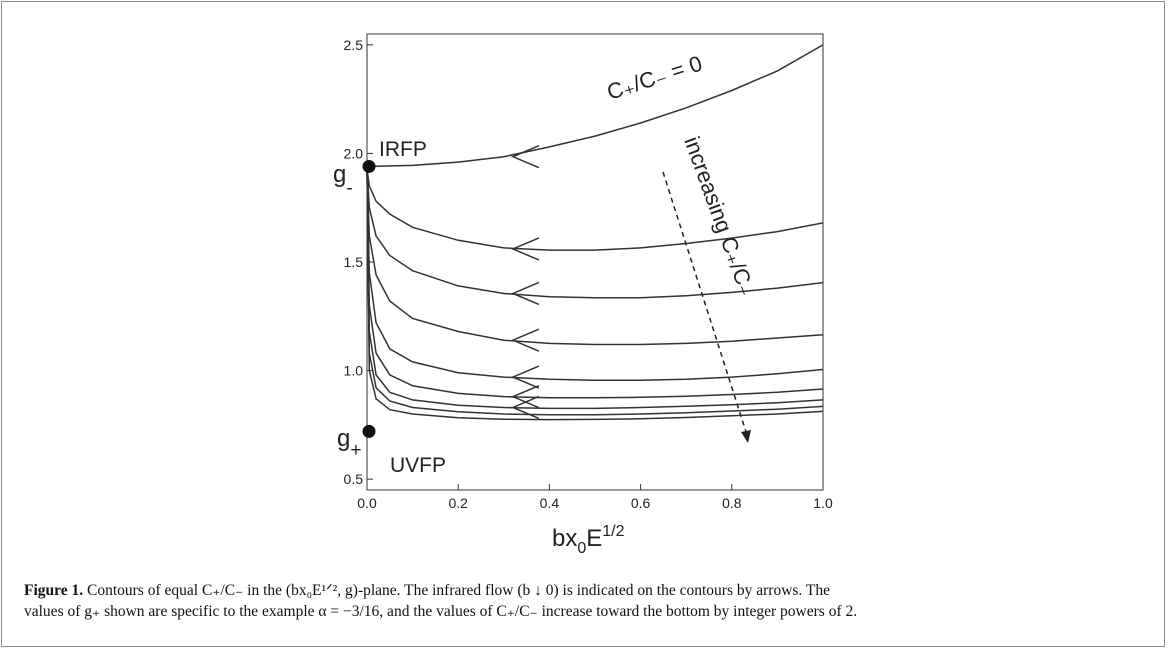 This screenshot has height=650, width=1168. I want to click on x-tick-label: 0.4, so click(550, 503).